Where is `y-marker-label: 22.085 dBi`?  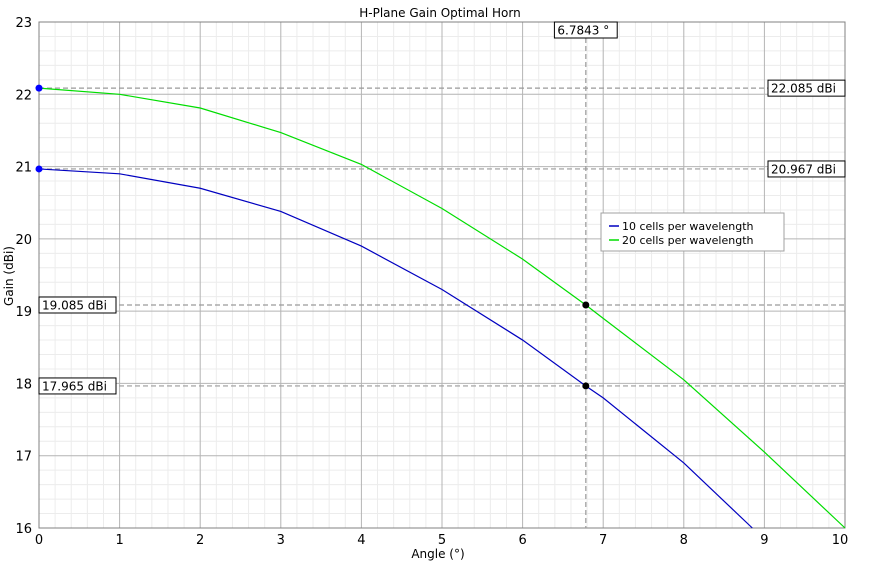 y-marker-label: 22.085 dBi is located at coordinates (806, 88).